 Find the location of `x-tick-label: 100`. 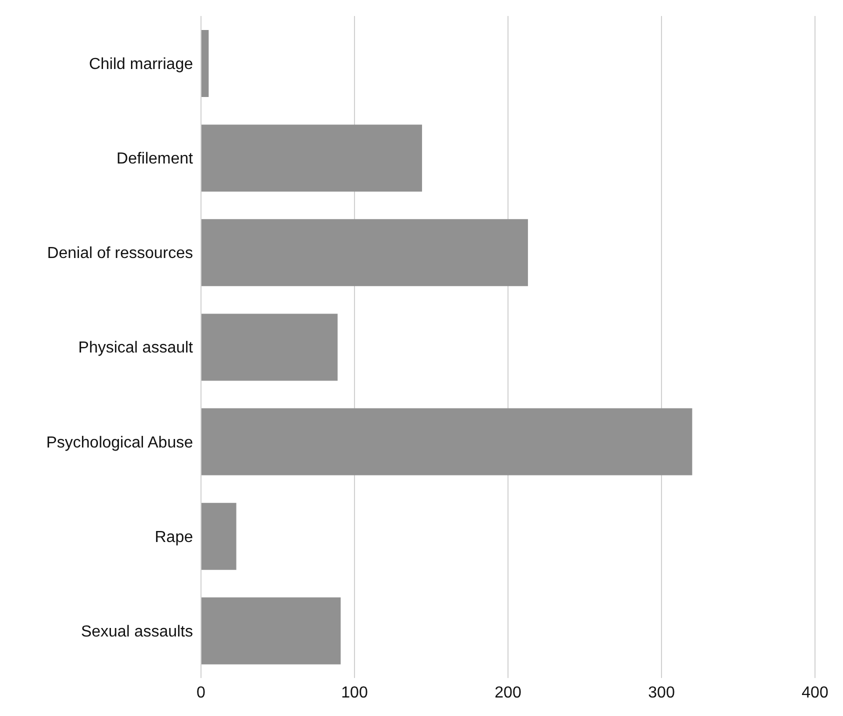

x-tick-label: 100 is located at coordinates (354, 693).